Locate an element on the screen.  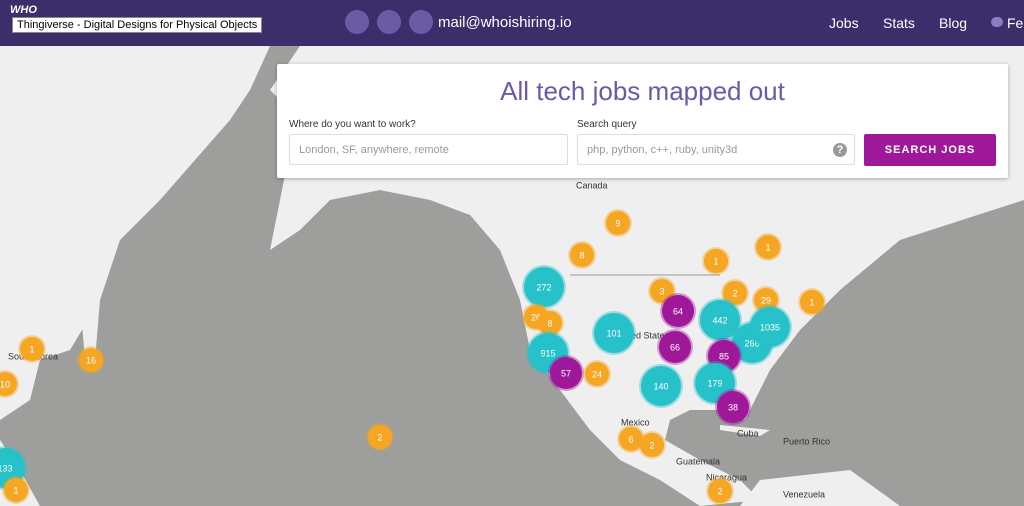
place-label: Guatemala is located at coordinates (698, 461).